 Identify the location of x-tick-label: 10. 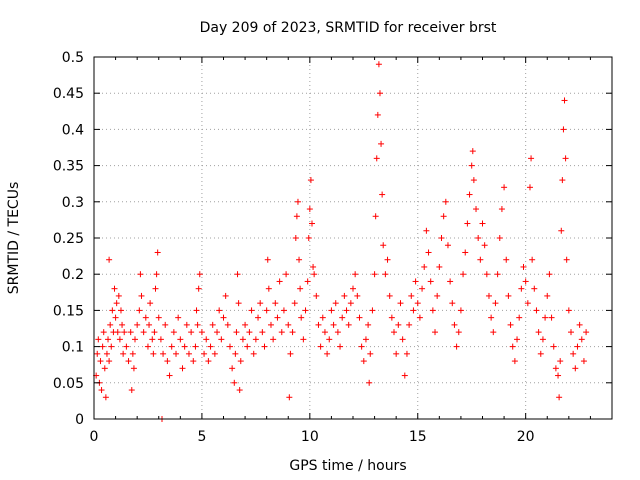
(310, 437).